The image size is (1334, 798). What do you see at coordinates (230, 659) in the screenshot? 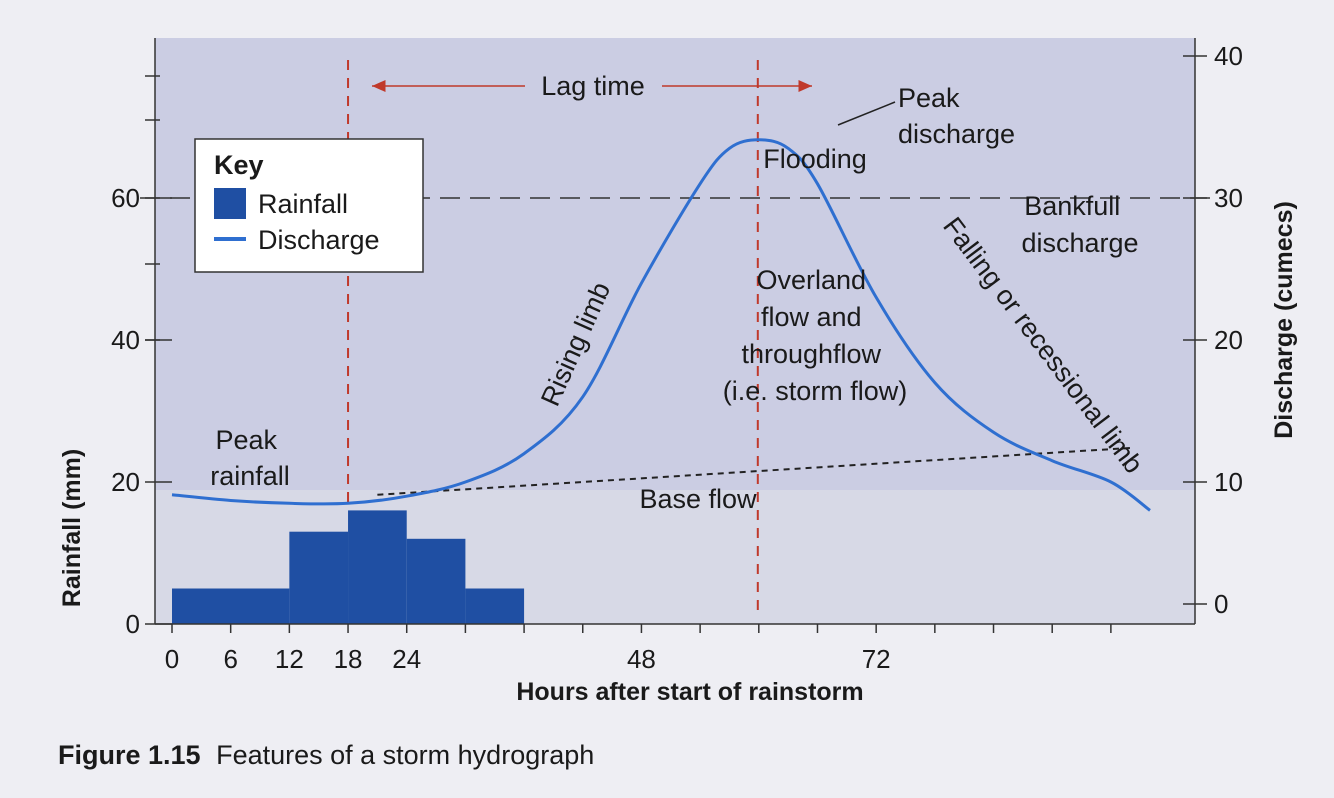
I see `x-tick-label: 6` at bounding box center [230, 659].